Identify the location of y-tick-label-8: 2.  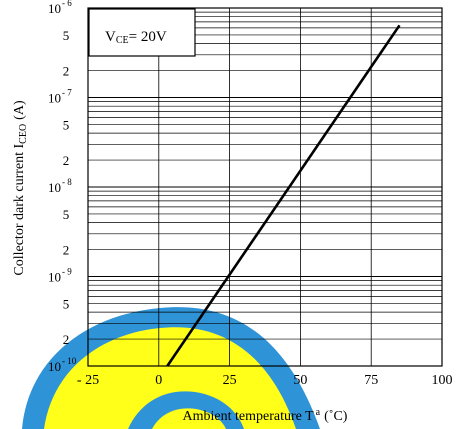
(66, 250).